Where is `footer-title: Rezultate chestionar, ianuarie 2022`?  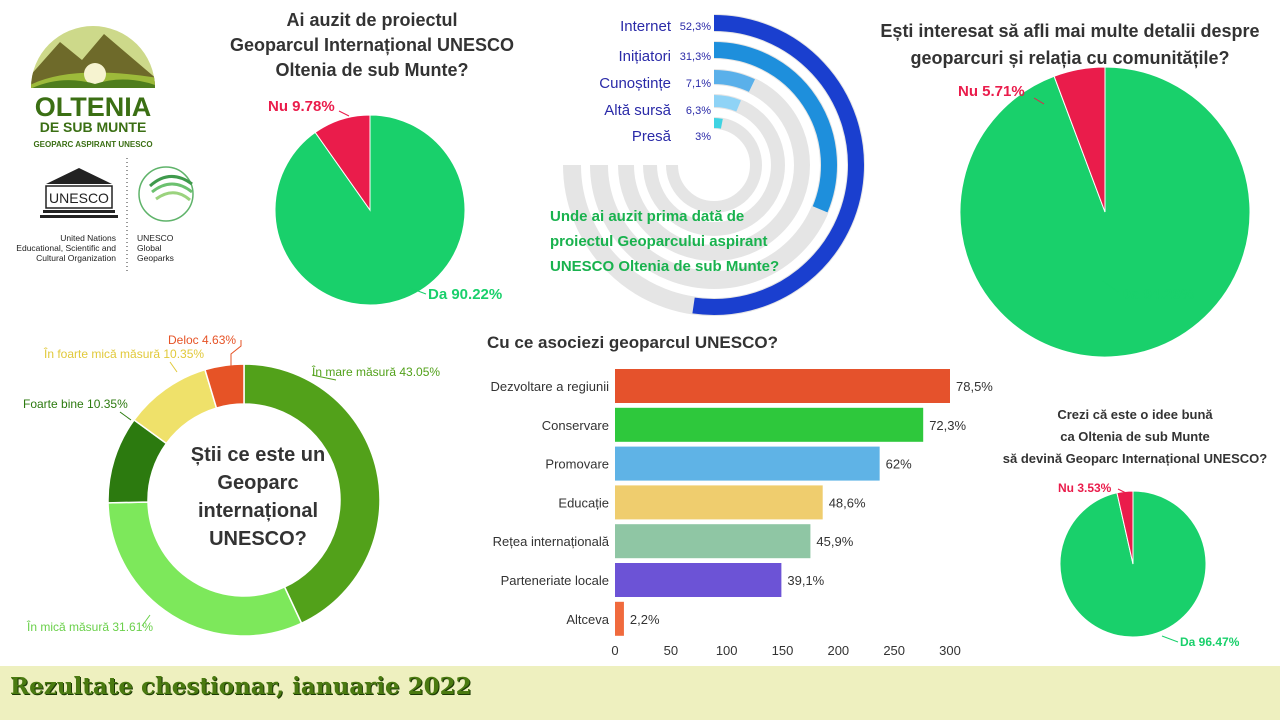 footer-title: Rezultate chestionar, ianuarie 2022 is located at coordinates (241, 686).